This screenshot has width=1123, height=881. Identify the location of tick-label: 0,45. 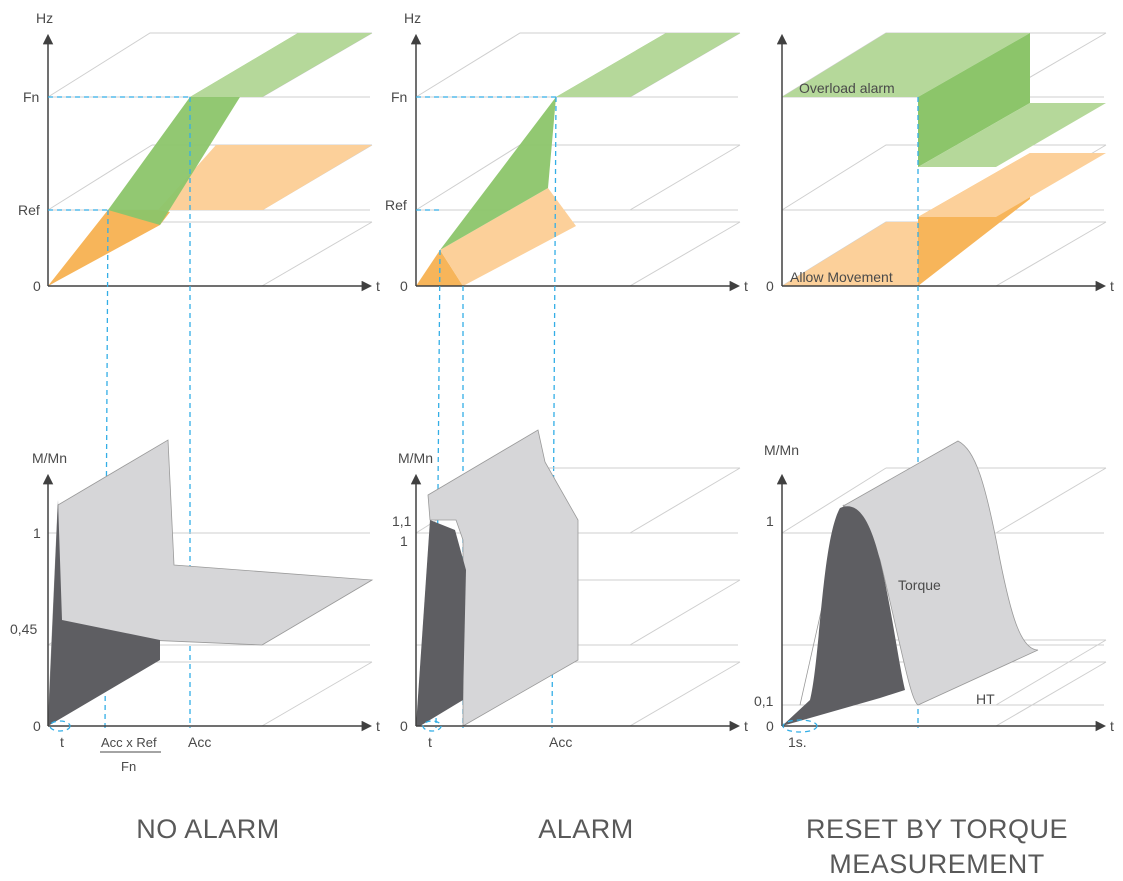
(23, 629).